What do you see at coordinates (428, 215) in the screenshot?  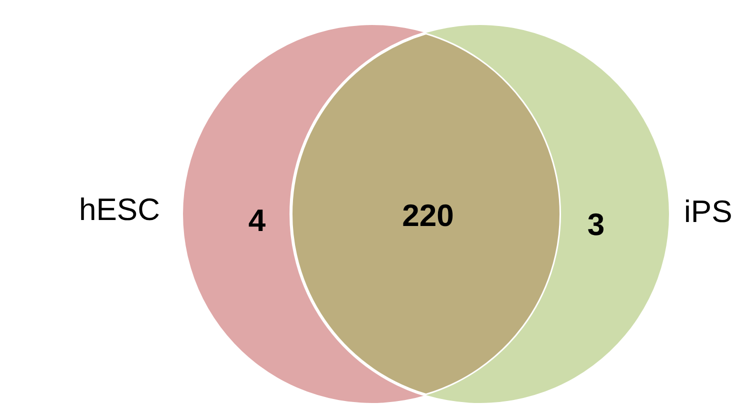 I see `data-label: 220` at bounding box center [428, 215].